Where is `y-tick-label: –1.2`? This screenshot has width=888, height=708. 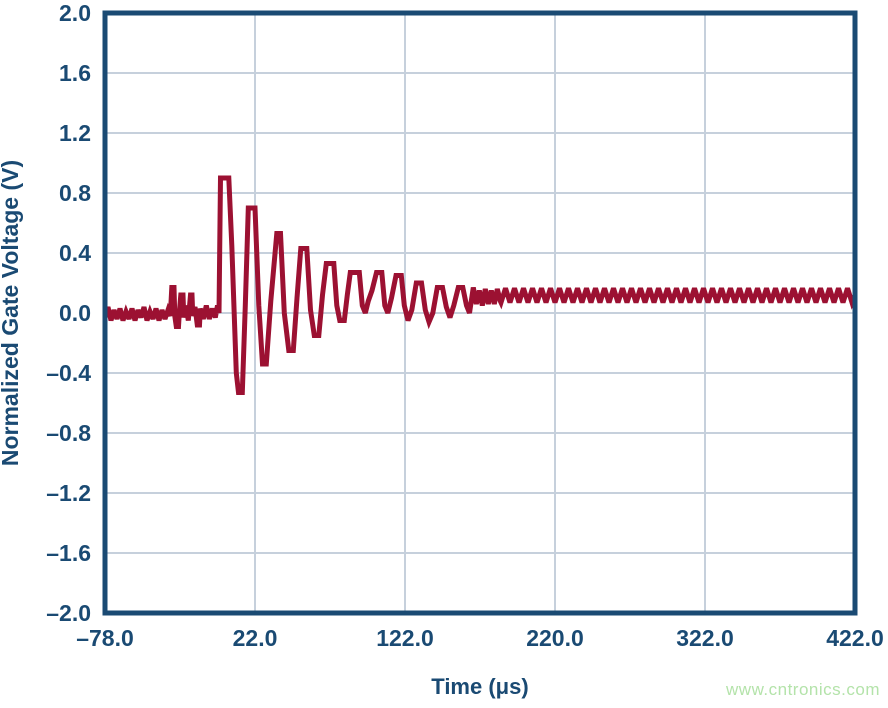
y-tick-label: –1.2 is located at coordinates (68, 493).